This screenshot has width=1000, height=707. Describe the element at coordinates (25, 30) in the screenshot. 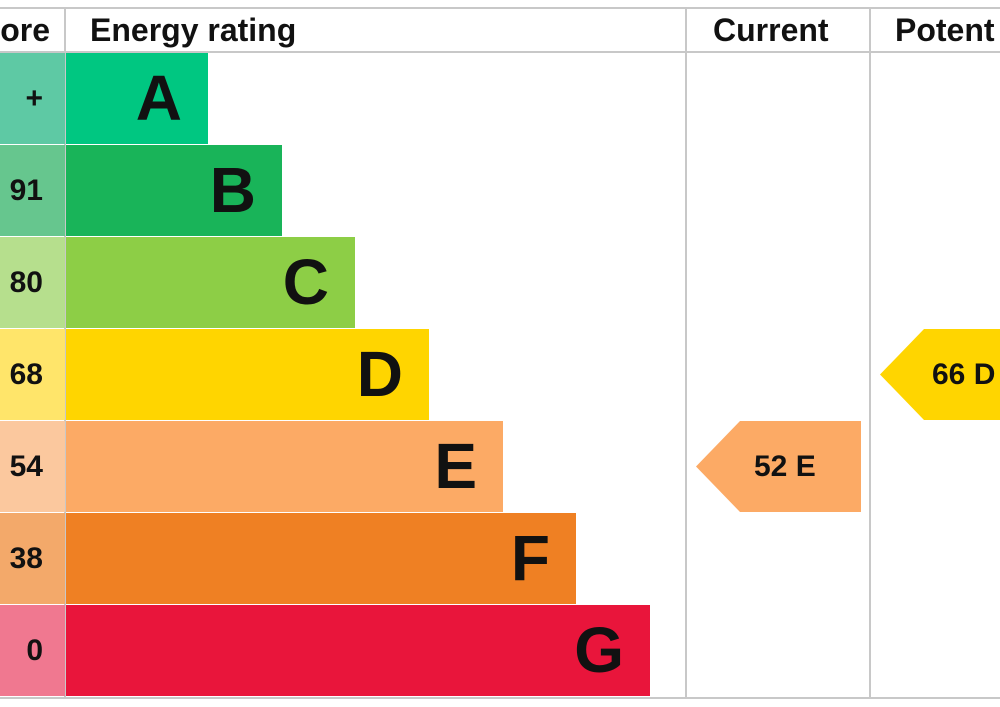

I see `score-header: ore` at that location.